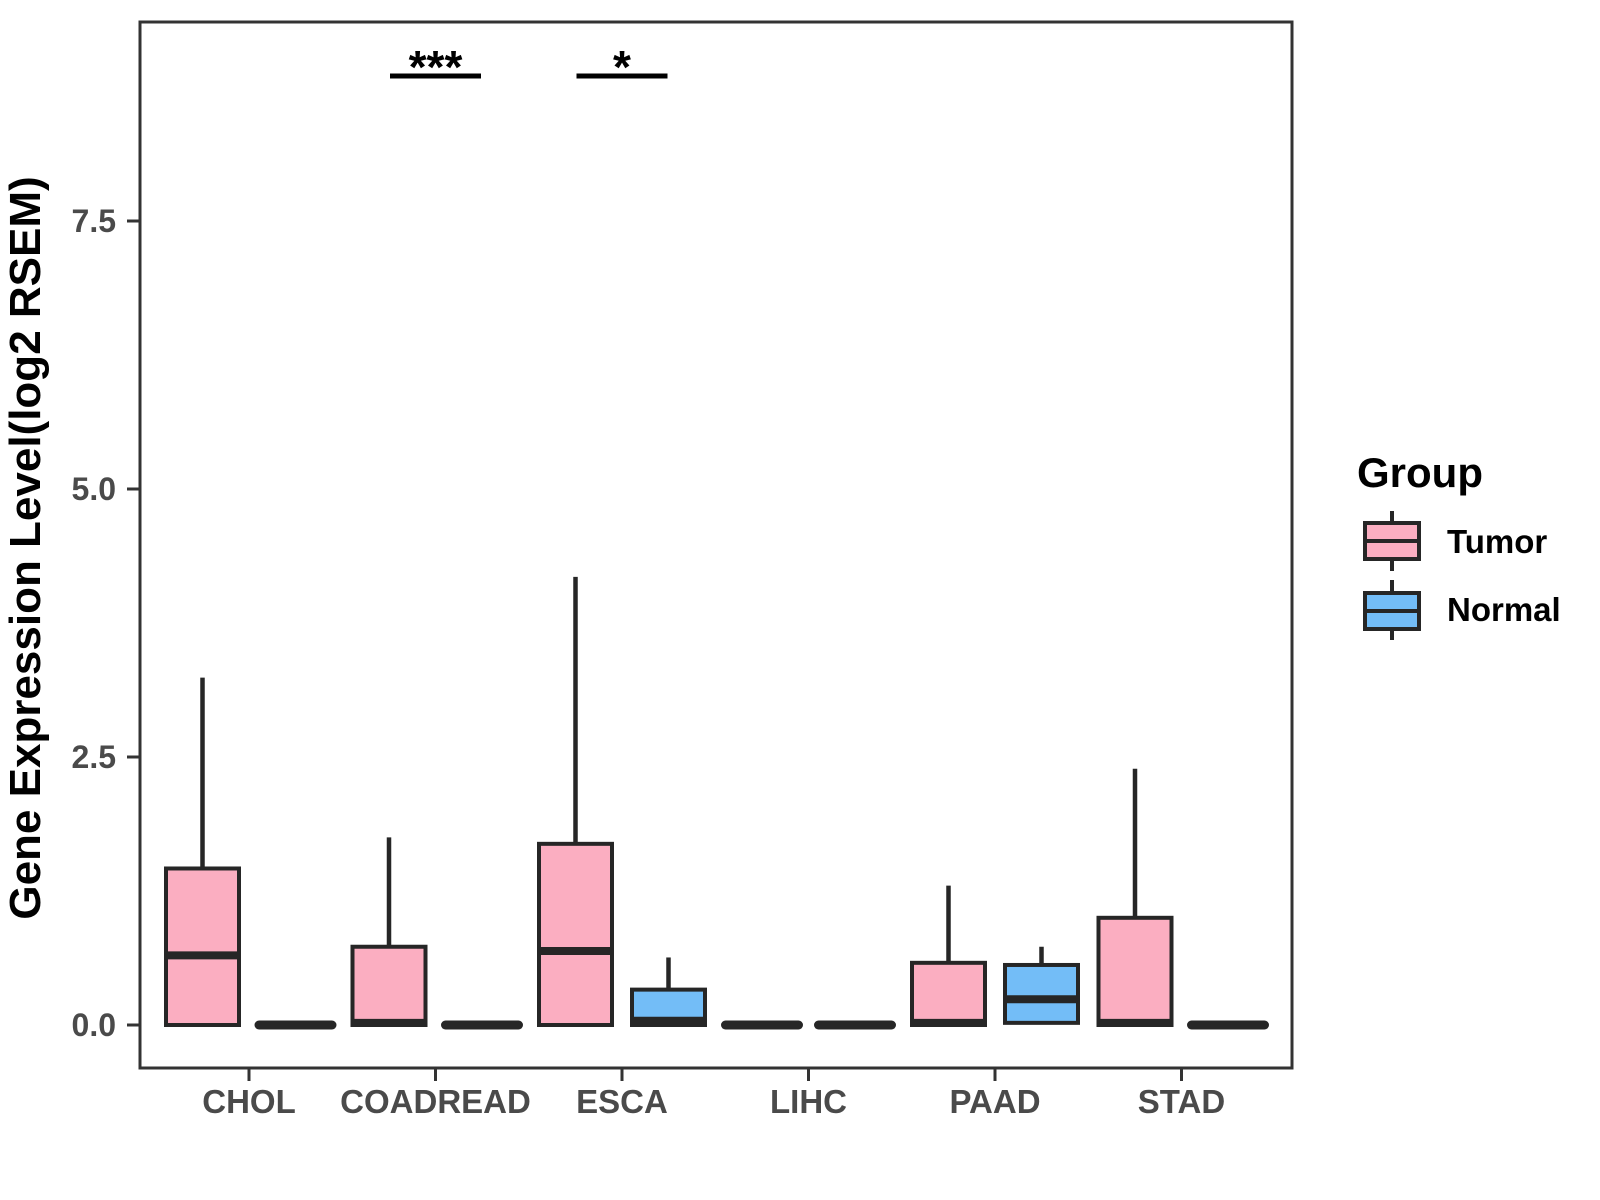 The image size is (1600, 1200). Describe the element at coordinates (25, 547) in the screenshot. I see `y-axis-title: Gene Expression Level(log2 RSEM)` at that location.